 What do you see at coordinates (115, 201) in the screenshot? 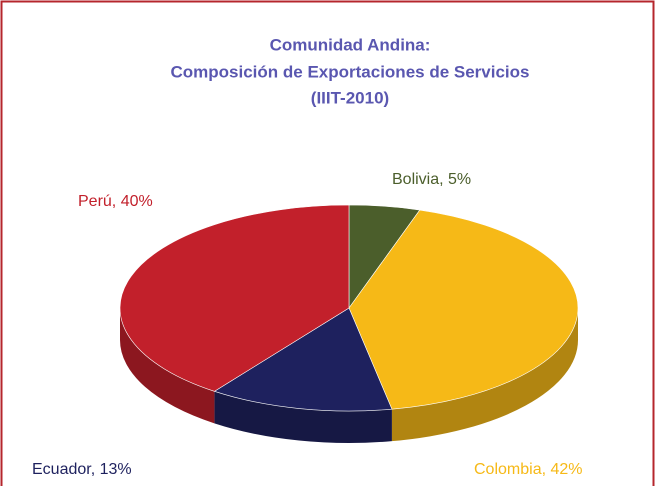
I see `data-label: Perú, 40%` at bounding box center [115, 201].